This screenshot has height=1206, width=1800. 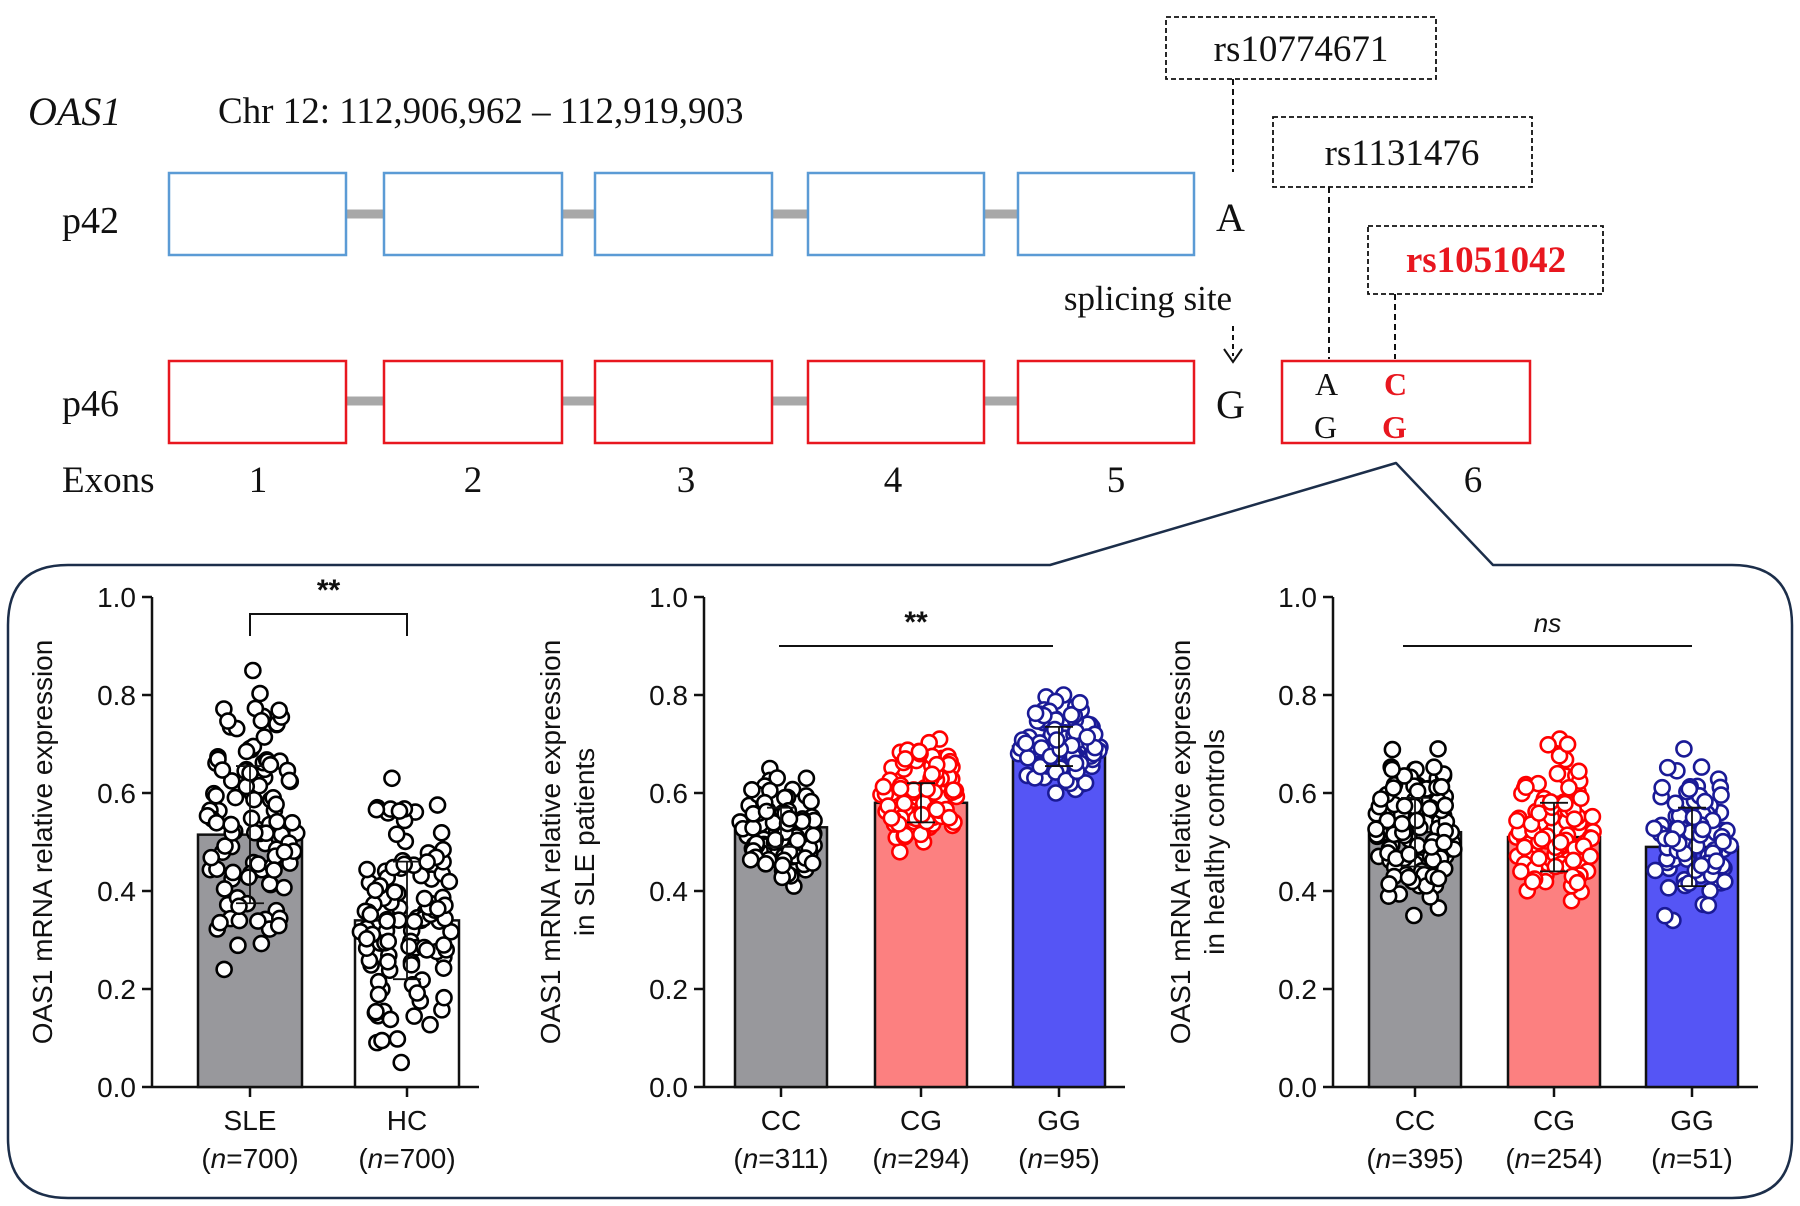 I want to click on n-value: =51), so click(x=1704, y=1158).